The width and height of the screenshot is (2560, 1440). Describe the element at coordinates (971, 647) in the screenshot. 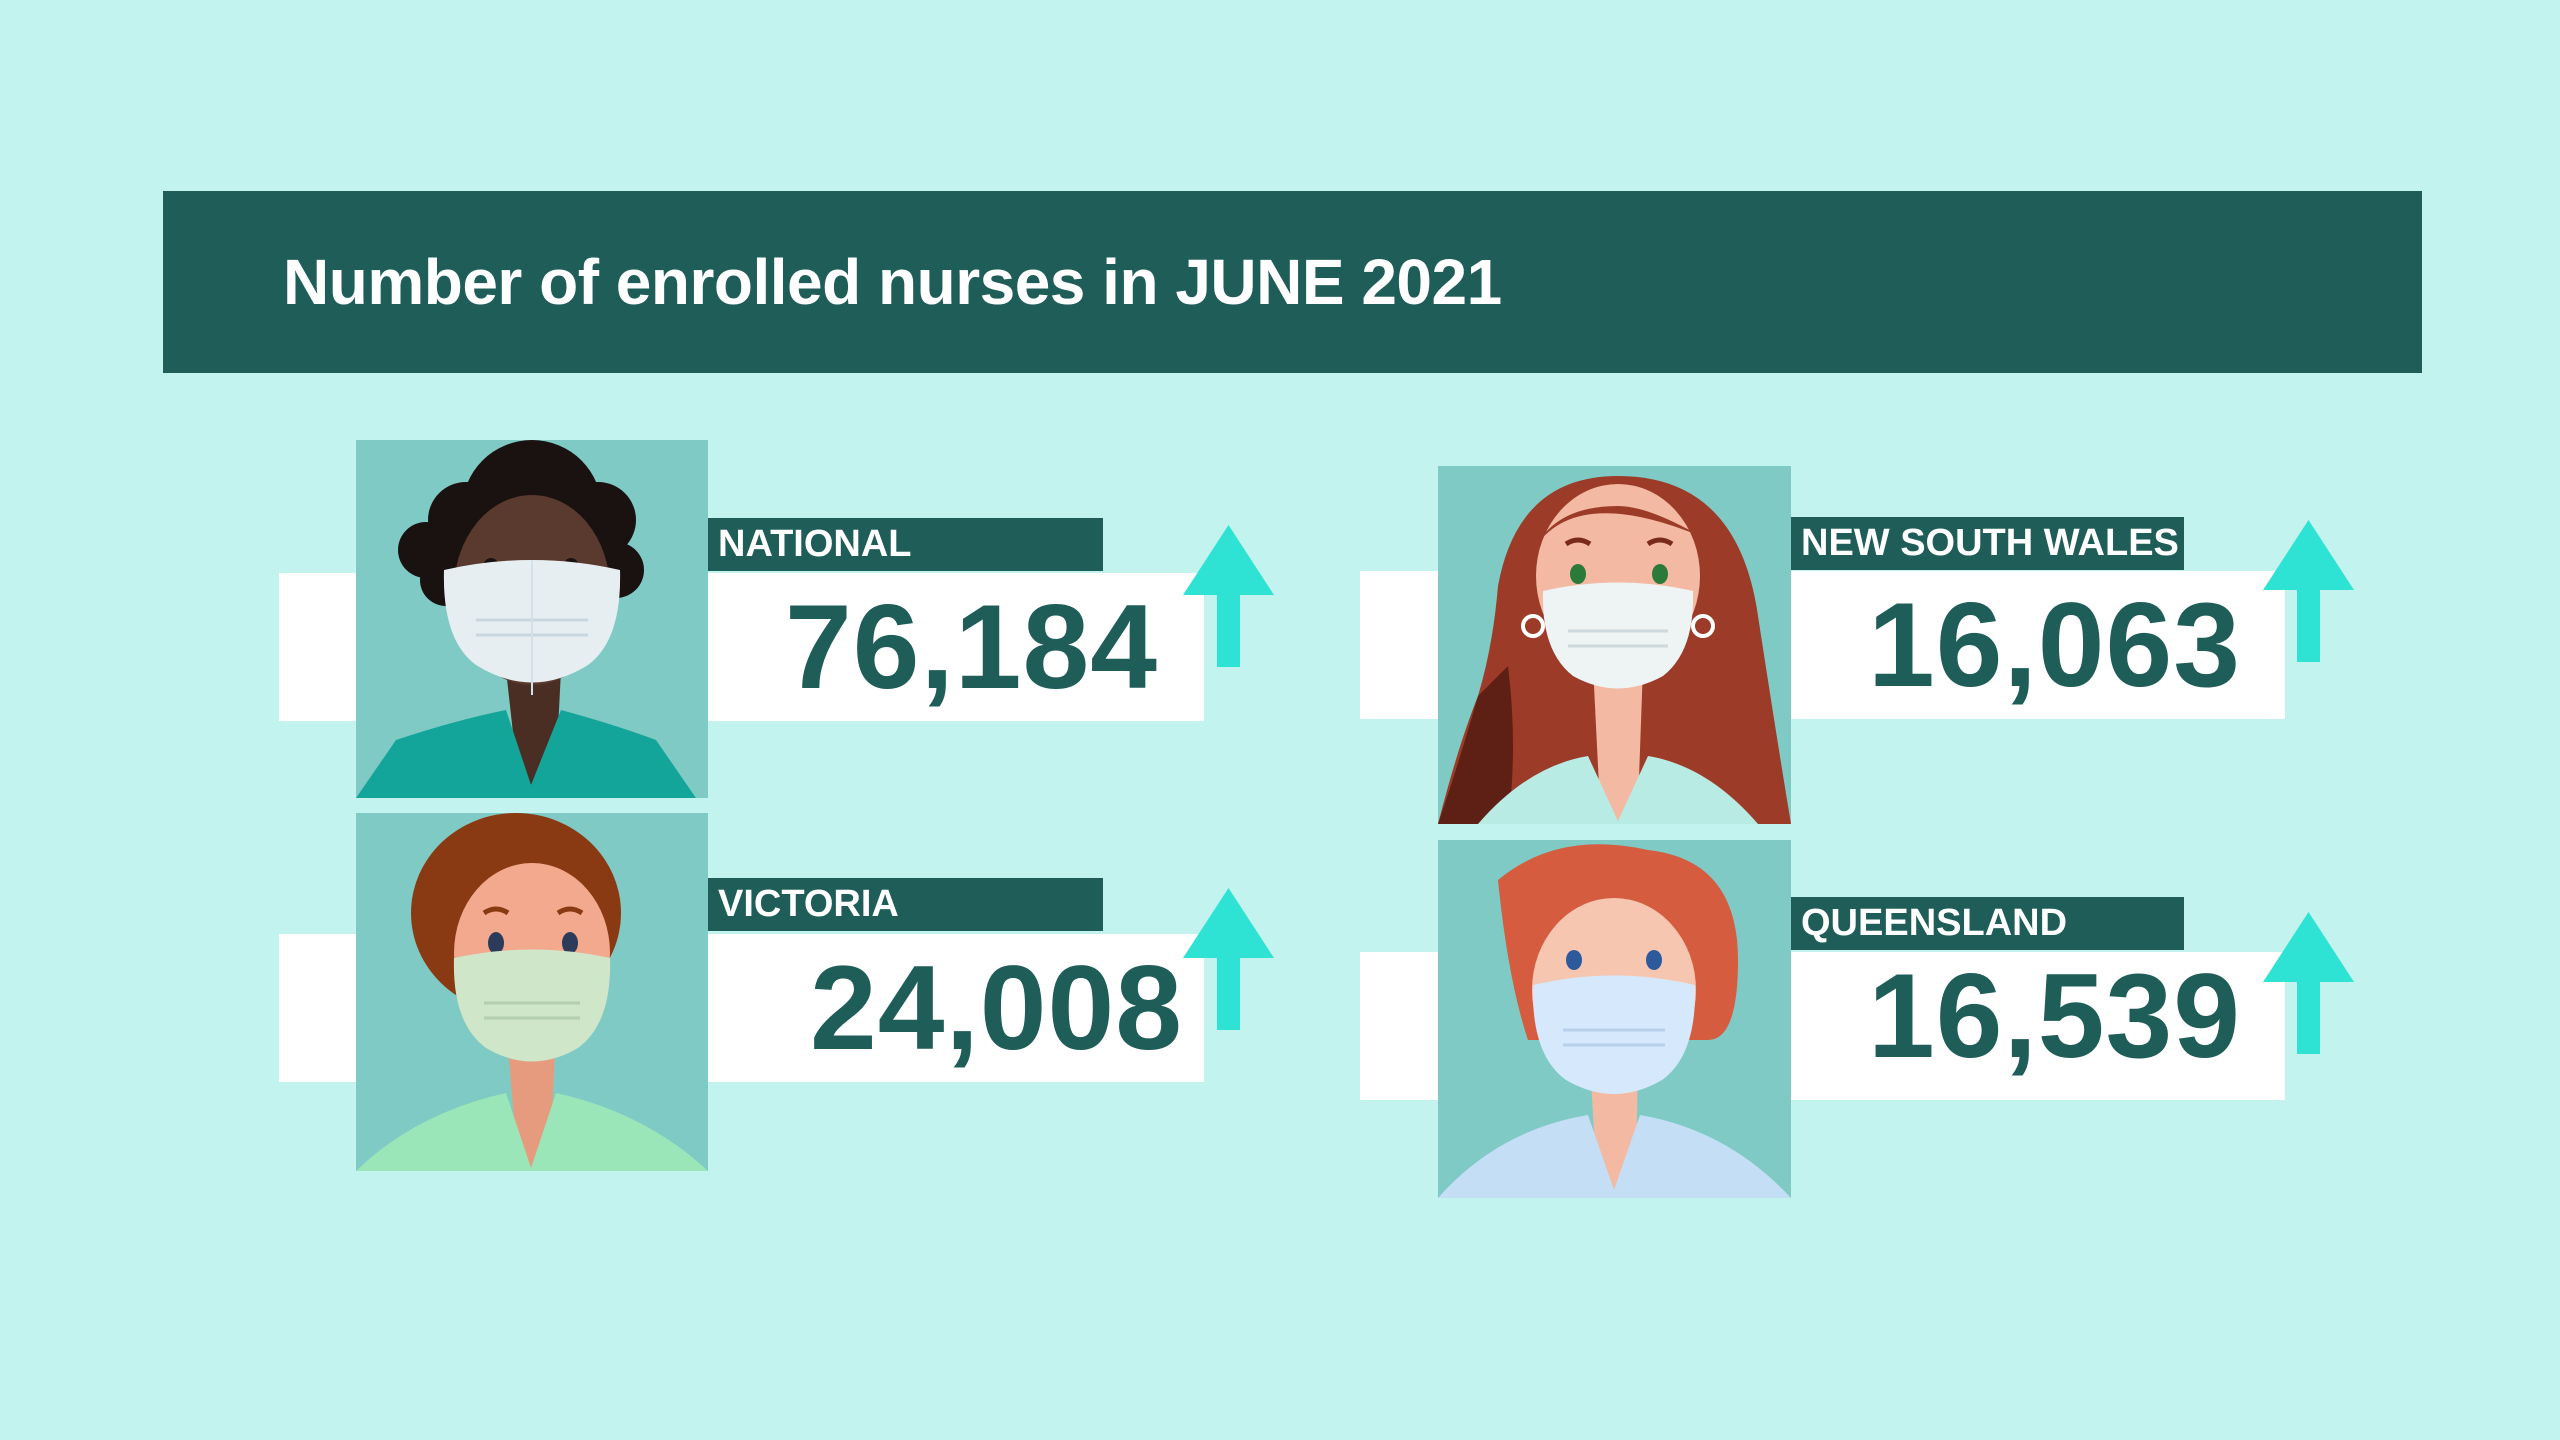

I see `stat-value: 76,184` at that location.